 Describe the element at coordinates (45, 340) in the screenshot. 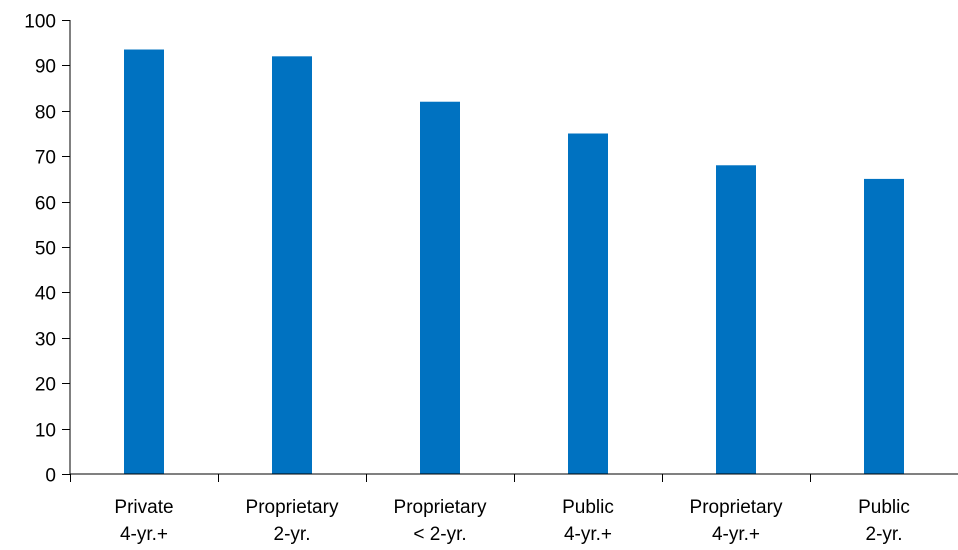

I see `y-tick-label: 30` at that location.